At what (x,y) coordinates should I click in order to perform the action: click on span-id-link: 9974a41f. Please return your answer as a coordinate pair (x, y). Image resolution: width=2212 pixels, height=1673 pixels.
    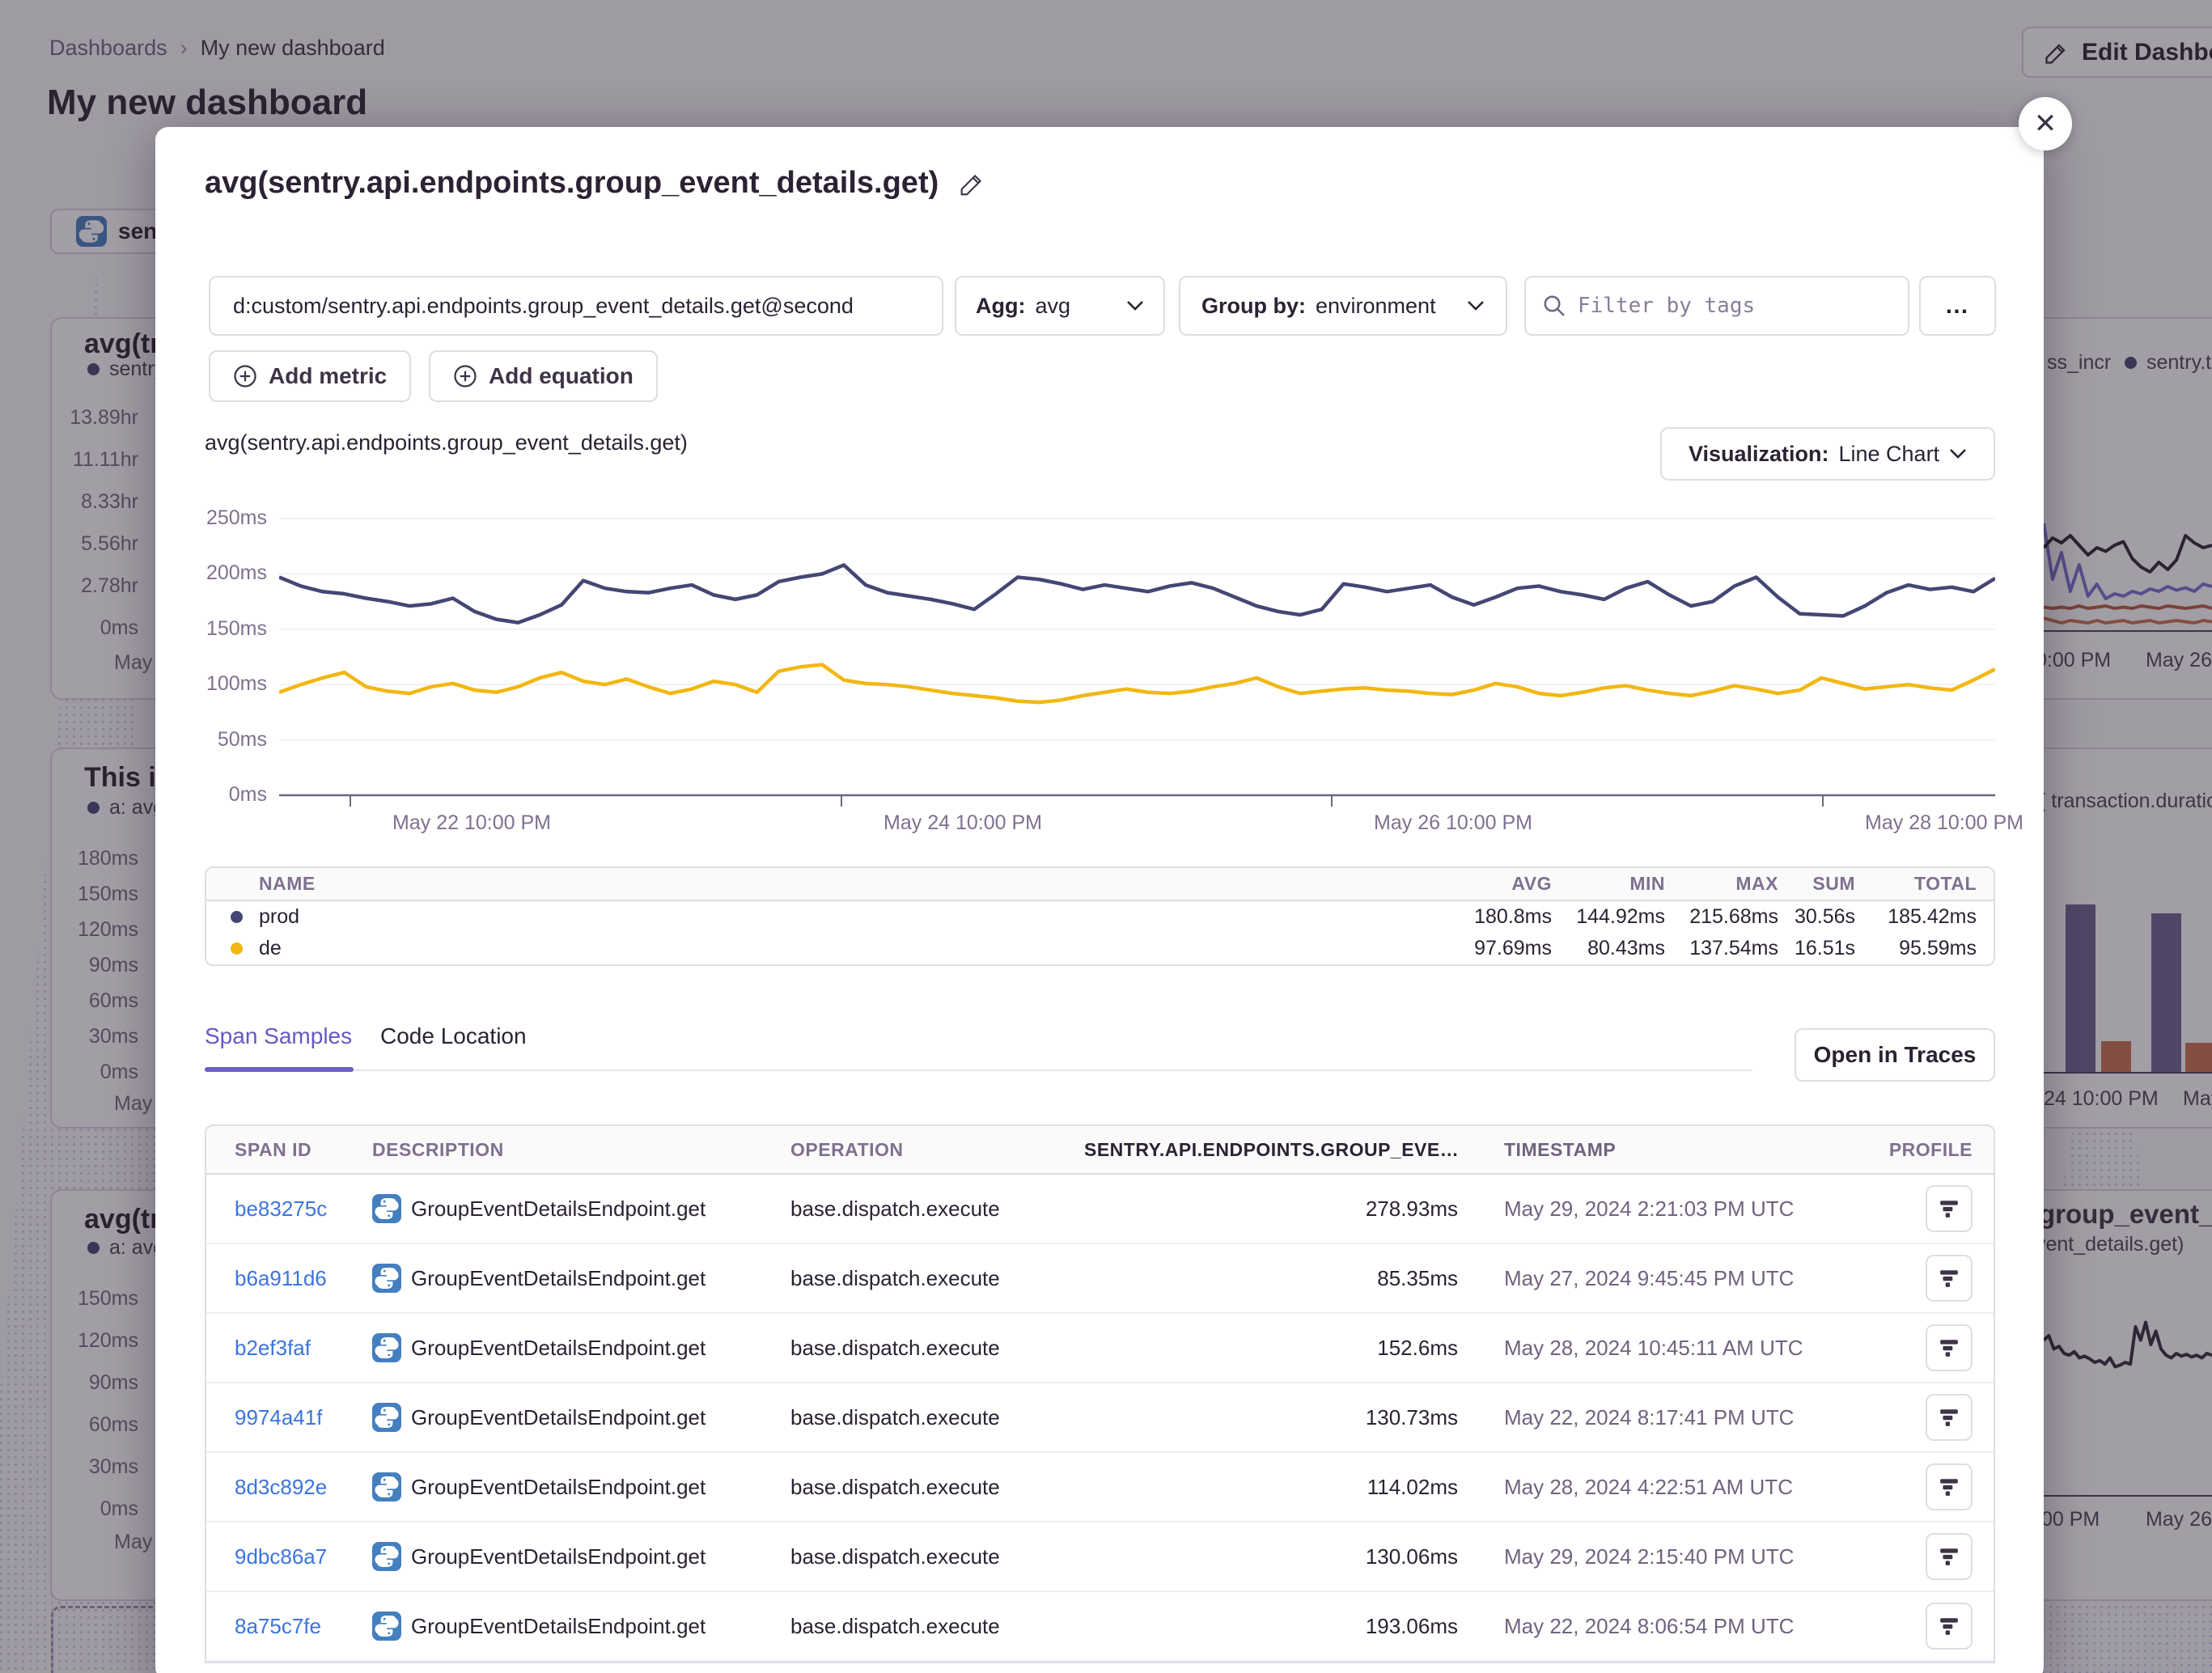
    Looking at the image, I should click on (279, 1417).